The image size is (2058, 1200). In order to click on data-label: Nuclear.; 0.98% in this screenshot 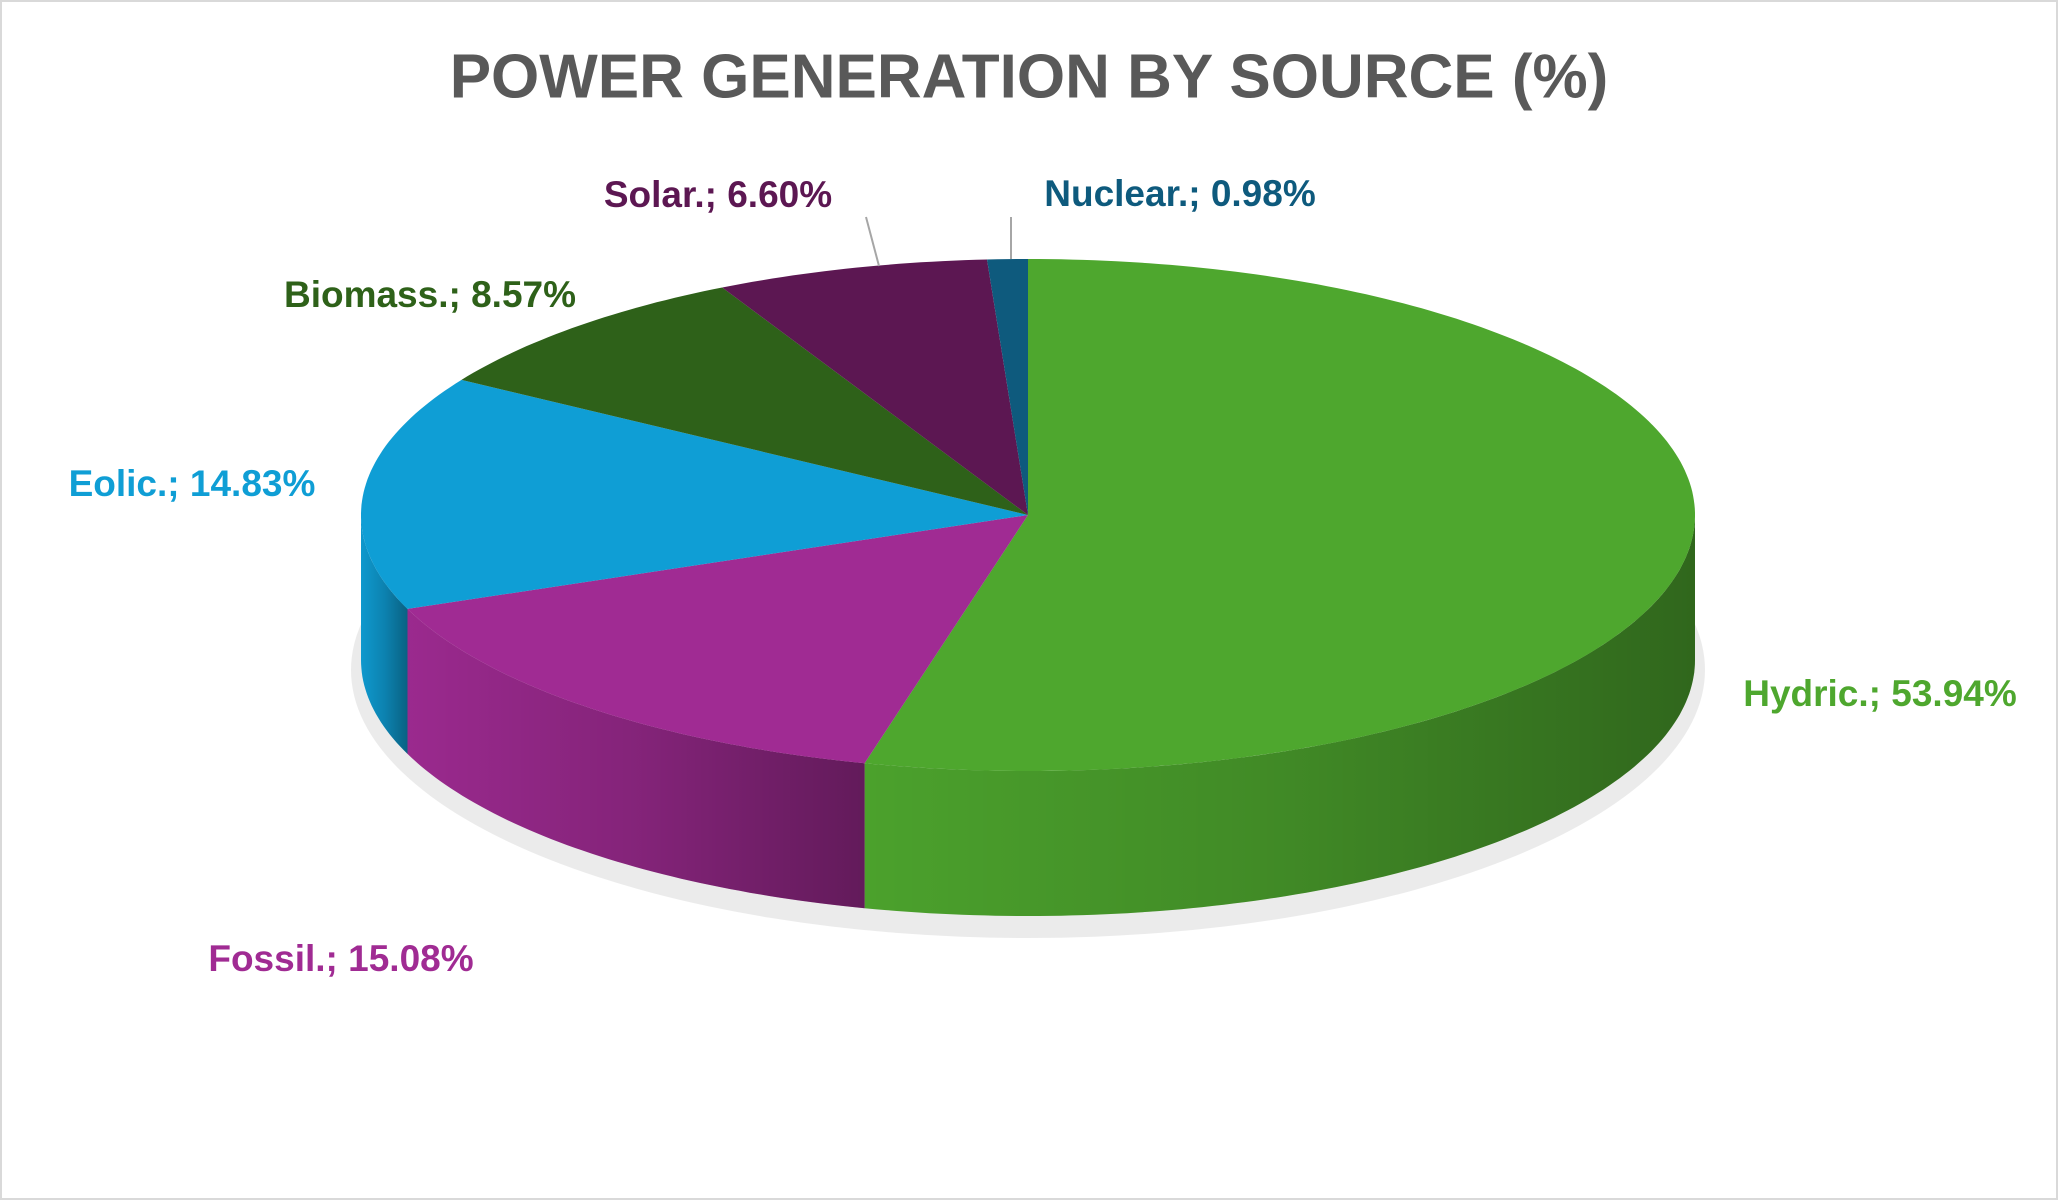, I will do `click(1179, 193)`.